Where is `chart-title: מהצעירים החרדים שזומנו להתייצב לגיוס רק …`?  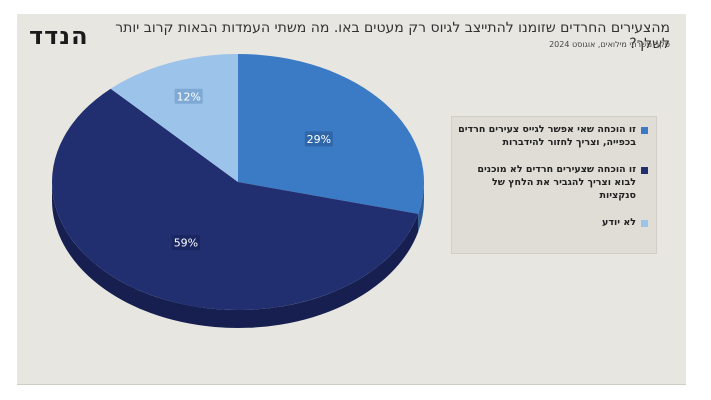
chart-title: מהצעירים החרדים שזומנו להתייצב לגיוס רק … is located at coordinates (392, 36).